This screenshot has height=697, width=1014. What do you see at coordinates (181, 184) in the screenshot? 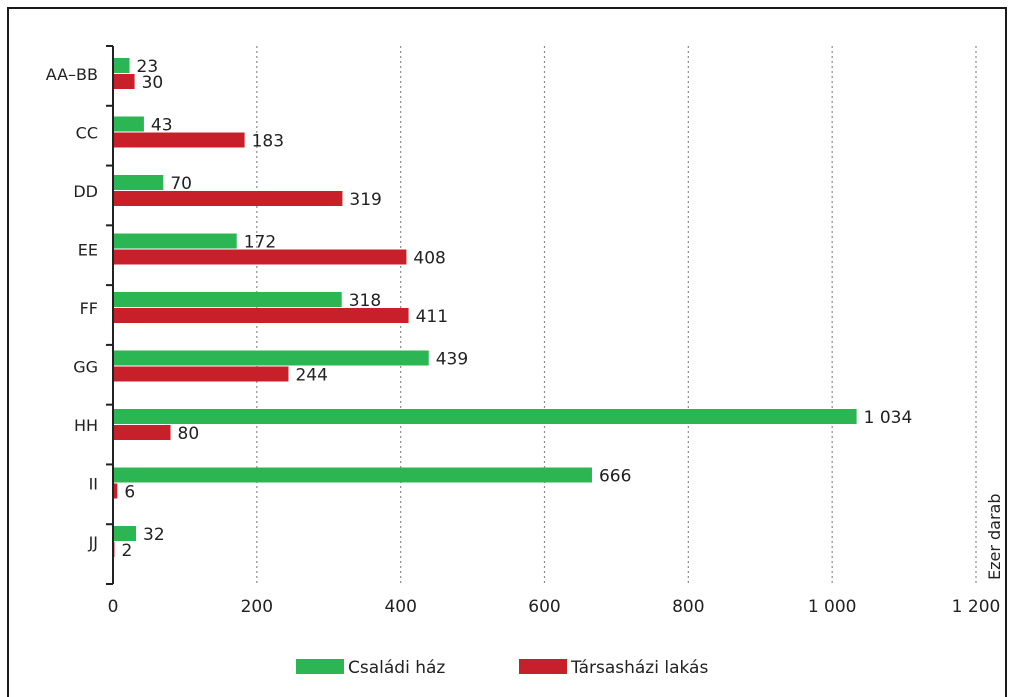
I see `value-label: 70` at bounding box center [181, 184].